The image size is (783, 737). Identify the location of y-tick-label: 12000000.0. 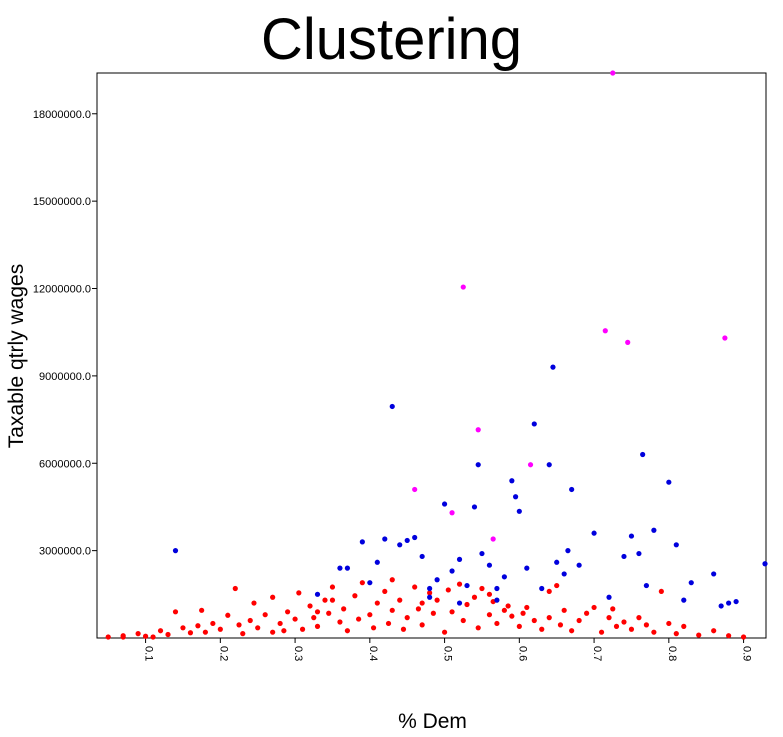
(62, 290).